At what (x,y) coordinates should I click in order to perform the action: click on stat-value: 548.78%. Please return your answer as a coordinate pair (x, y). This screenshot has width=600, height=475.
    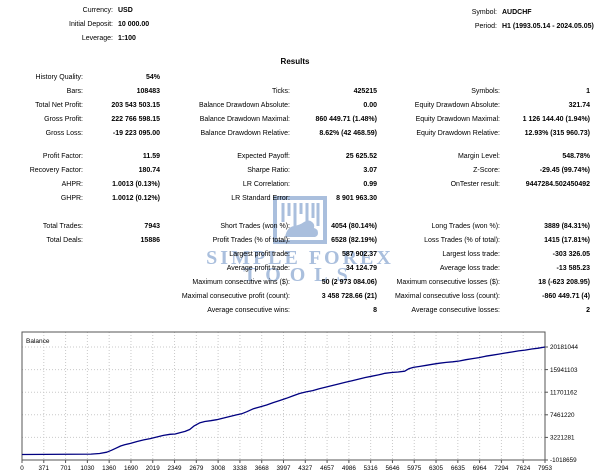
    Looking at the image, I should click on (576, 156).